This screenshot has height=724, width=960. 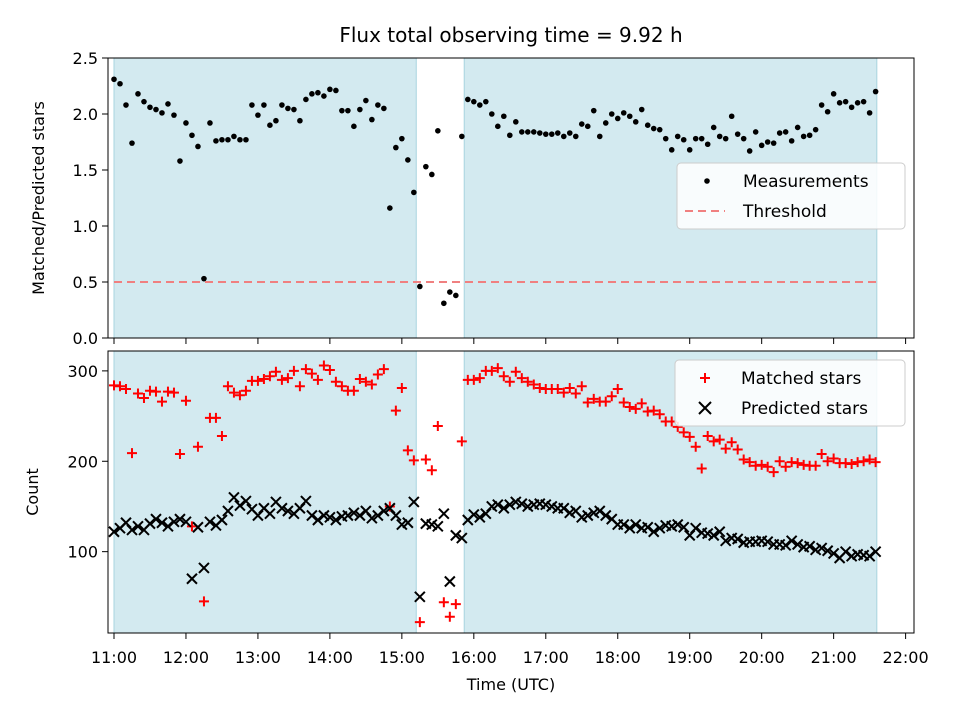 What do you see at coordinates (707, 181) in the screenshot?
I see `legend-dot-icon` at bounding box center [707, 181].